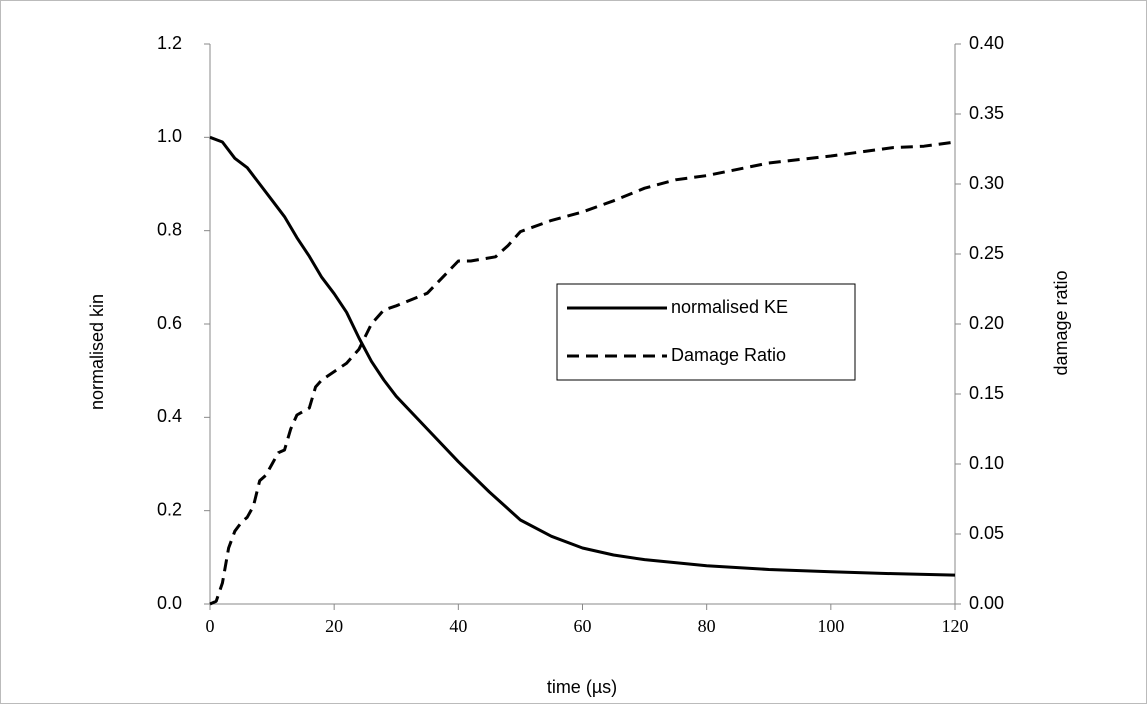  I want to click on y2-tick-label: 0.00, so click(986, 603).